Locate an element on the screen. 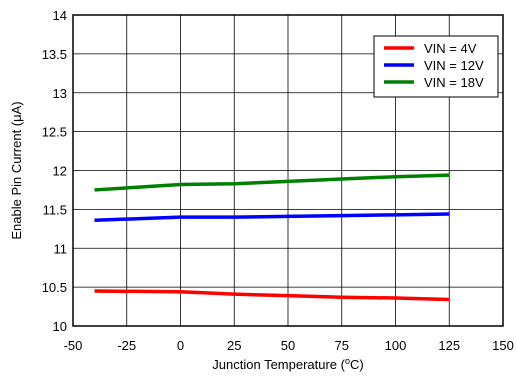  x-tick-label: 25 is located at coordinates (234, 345).